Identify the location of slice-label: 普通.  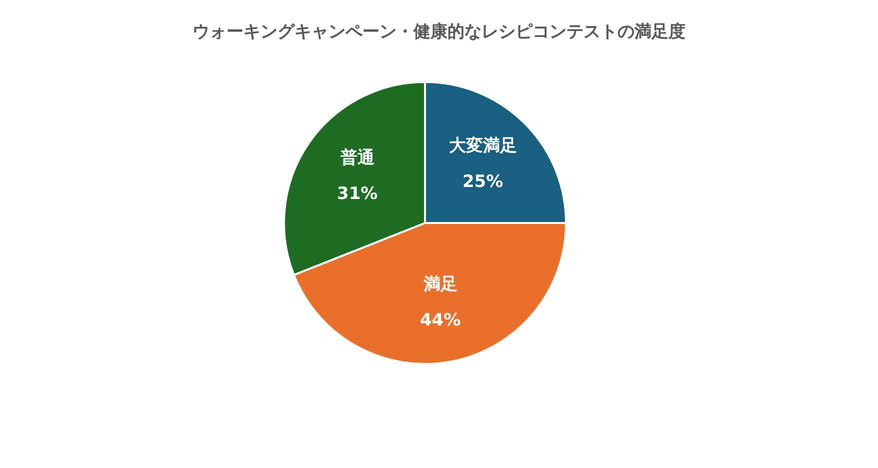
(356, 157).